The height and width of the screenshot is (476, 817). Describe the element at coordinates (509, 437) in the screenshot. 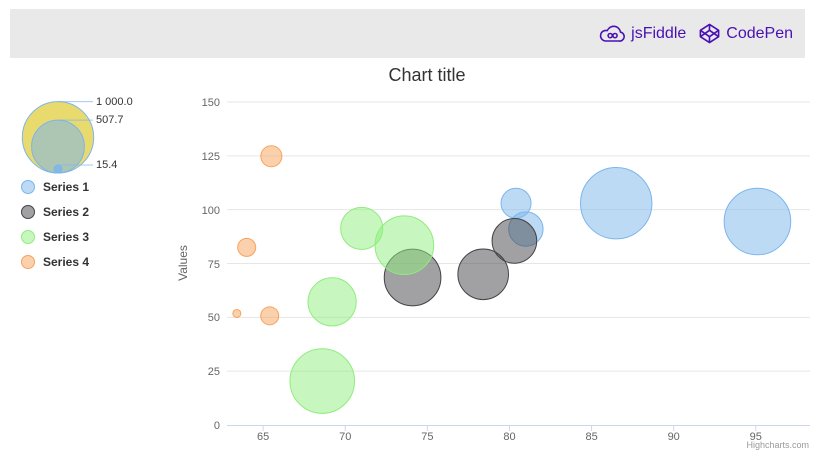

I see `x-axis-label: 80` at that location.